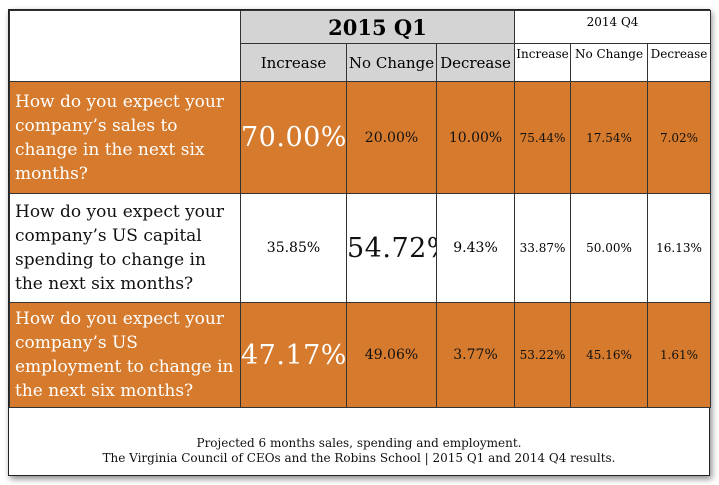 This screenshot has height=485, width=719. What do you see at coordinates (475, 248) in the screenshot?
I see `value-capital-q1-decrease: 9.43%` at bounding box center [475, 248].